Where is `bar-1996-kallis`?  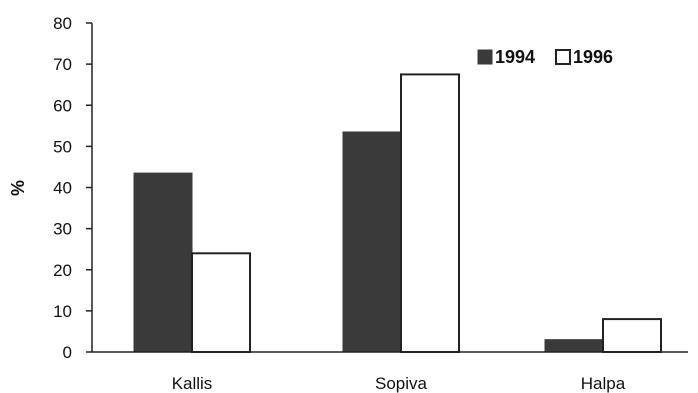 bar-1996-kallis is located at coordinates (221, 302).